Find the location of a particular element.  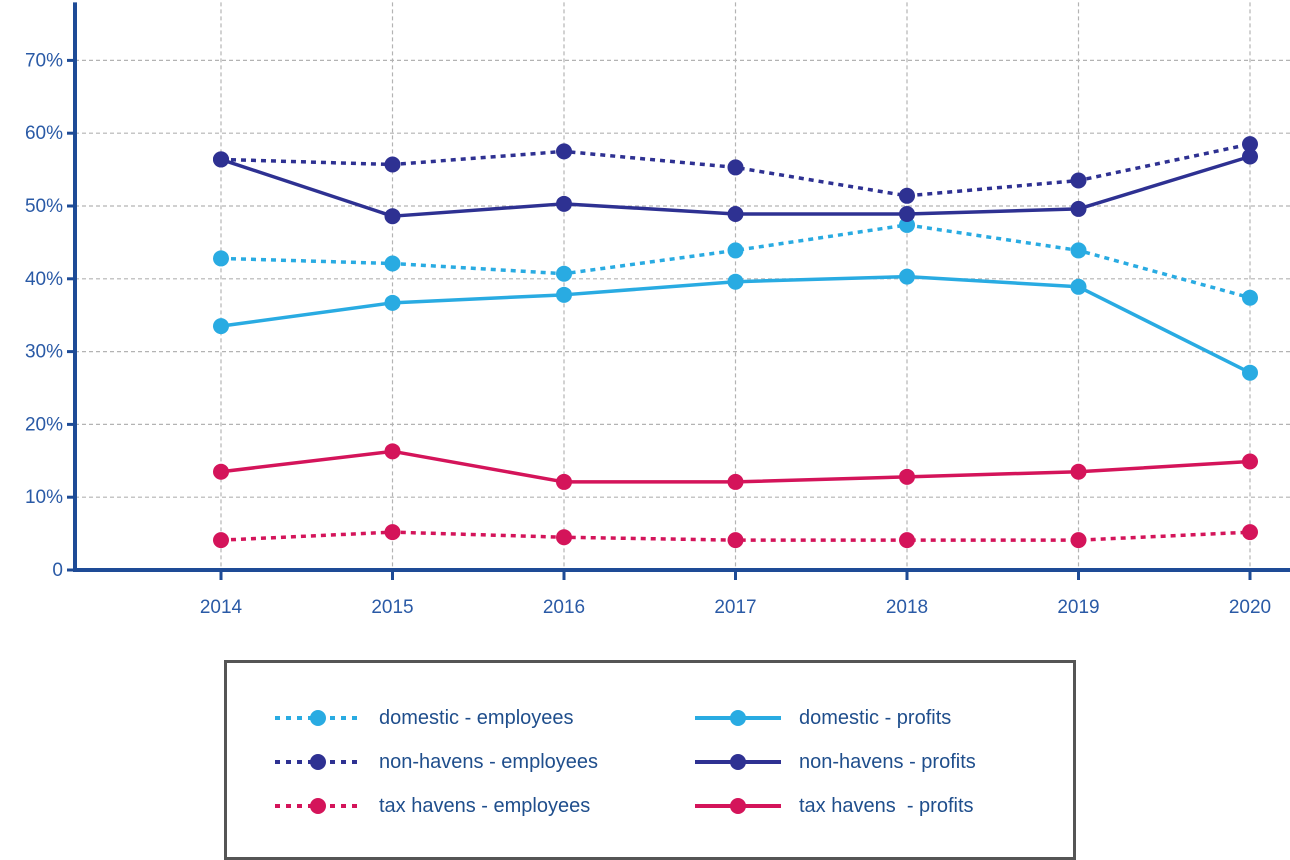

legend-marker-non-havens-employees is located at coordinates (318, 762).